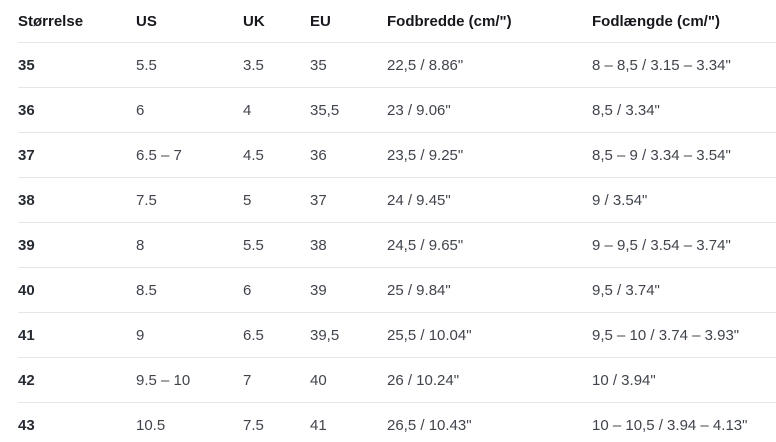  I want to click on cell-eu: 39, so click(348, 290).